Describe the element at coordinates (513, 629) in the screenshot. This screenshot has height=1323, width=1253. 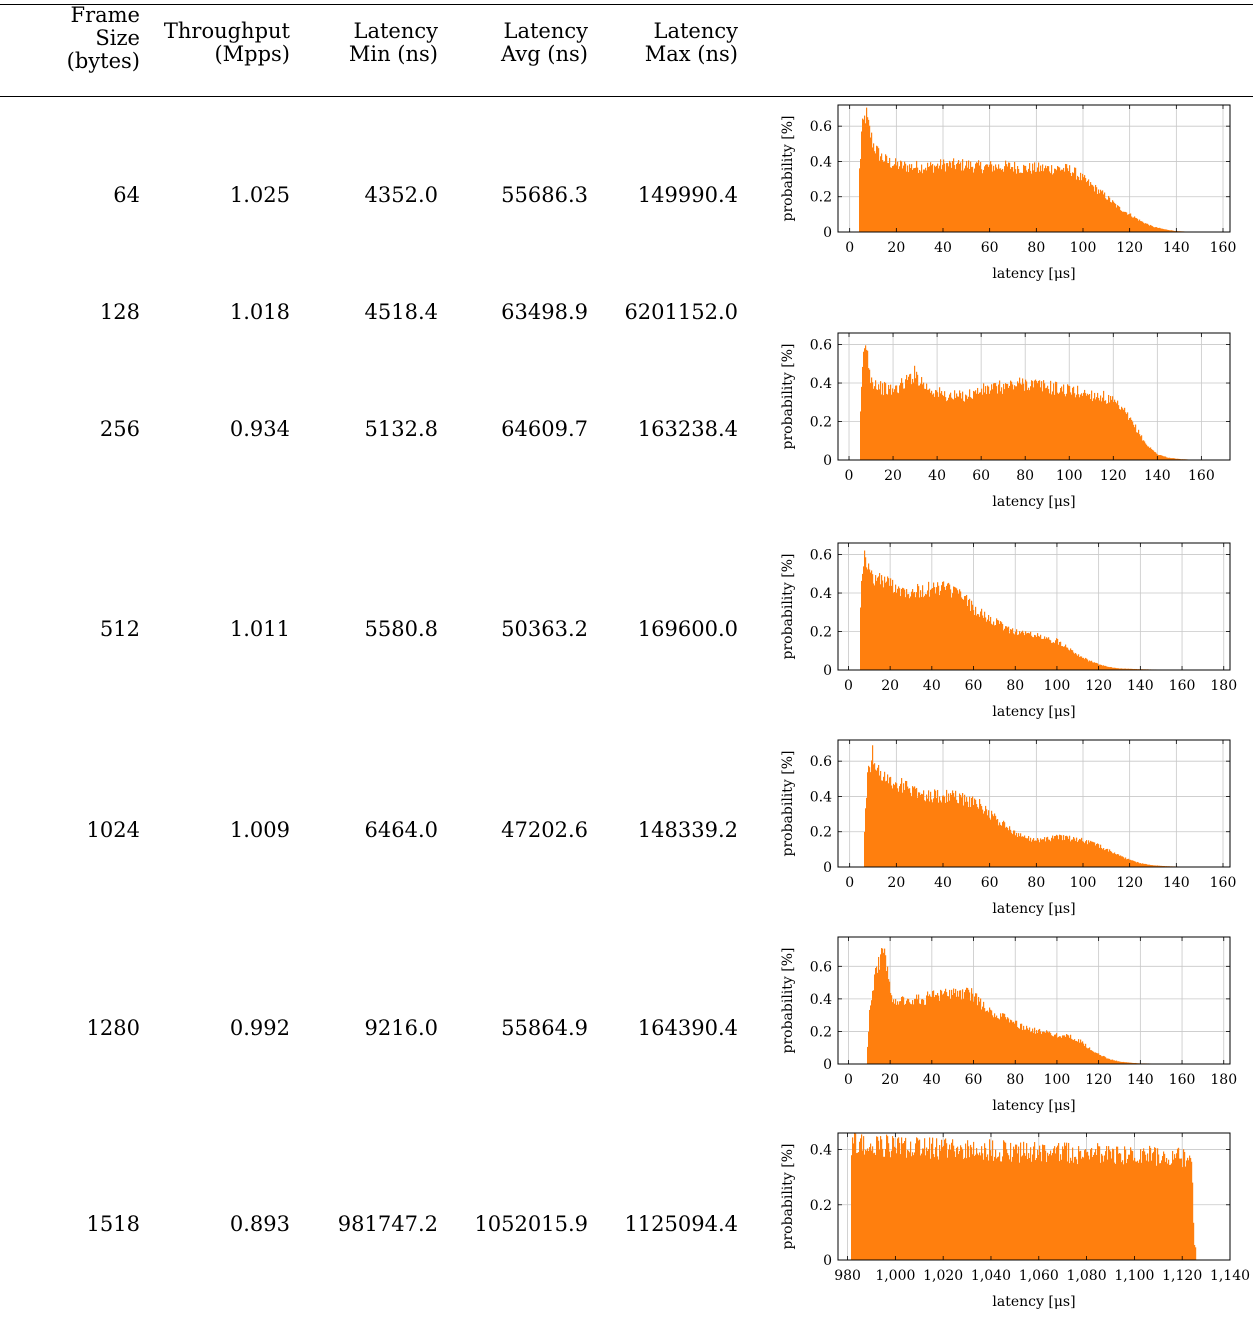
I see `cell-latency-avg: 50363.2` at that location.